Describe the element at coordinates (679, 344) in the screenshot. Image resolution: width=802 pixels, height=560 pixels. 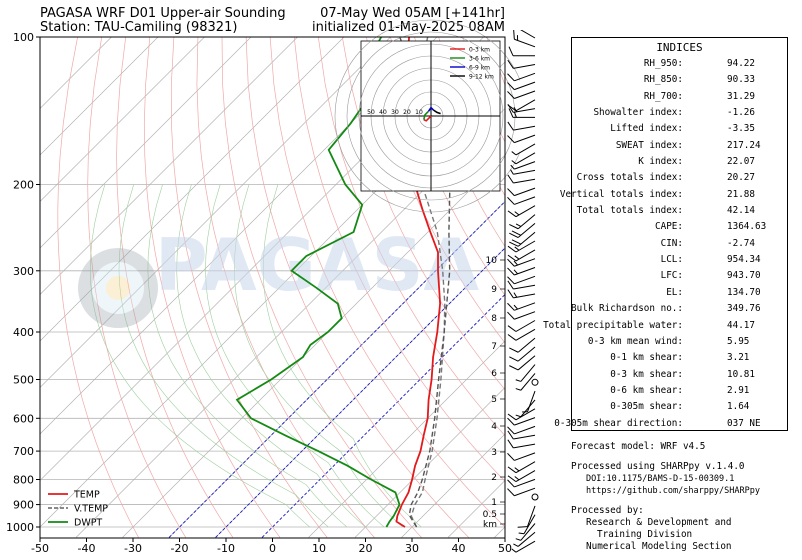
I see `index-row: 0-3 km mean wind: 5.95` at that location.